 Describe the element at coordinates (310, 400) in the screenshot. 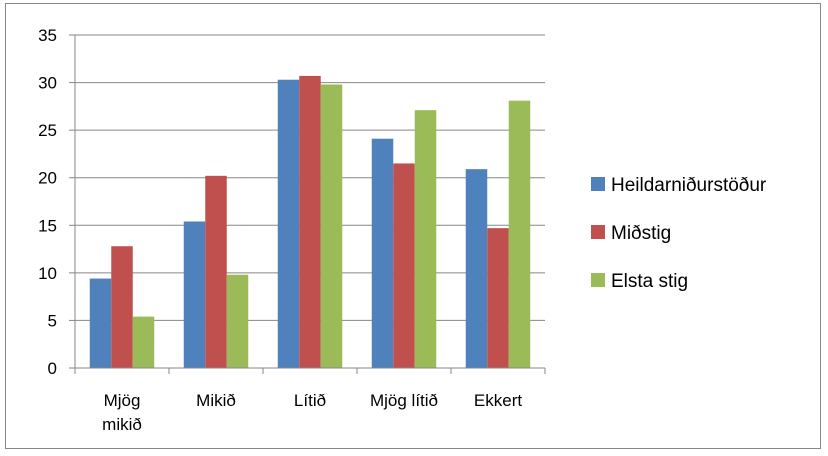

I see `x-tick-label: Lítið` at that location.